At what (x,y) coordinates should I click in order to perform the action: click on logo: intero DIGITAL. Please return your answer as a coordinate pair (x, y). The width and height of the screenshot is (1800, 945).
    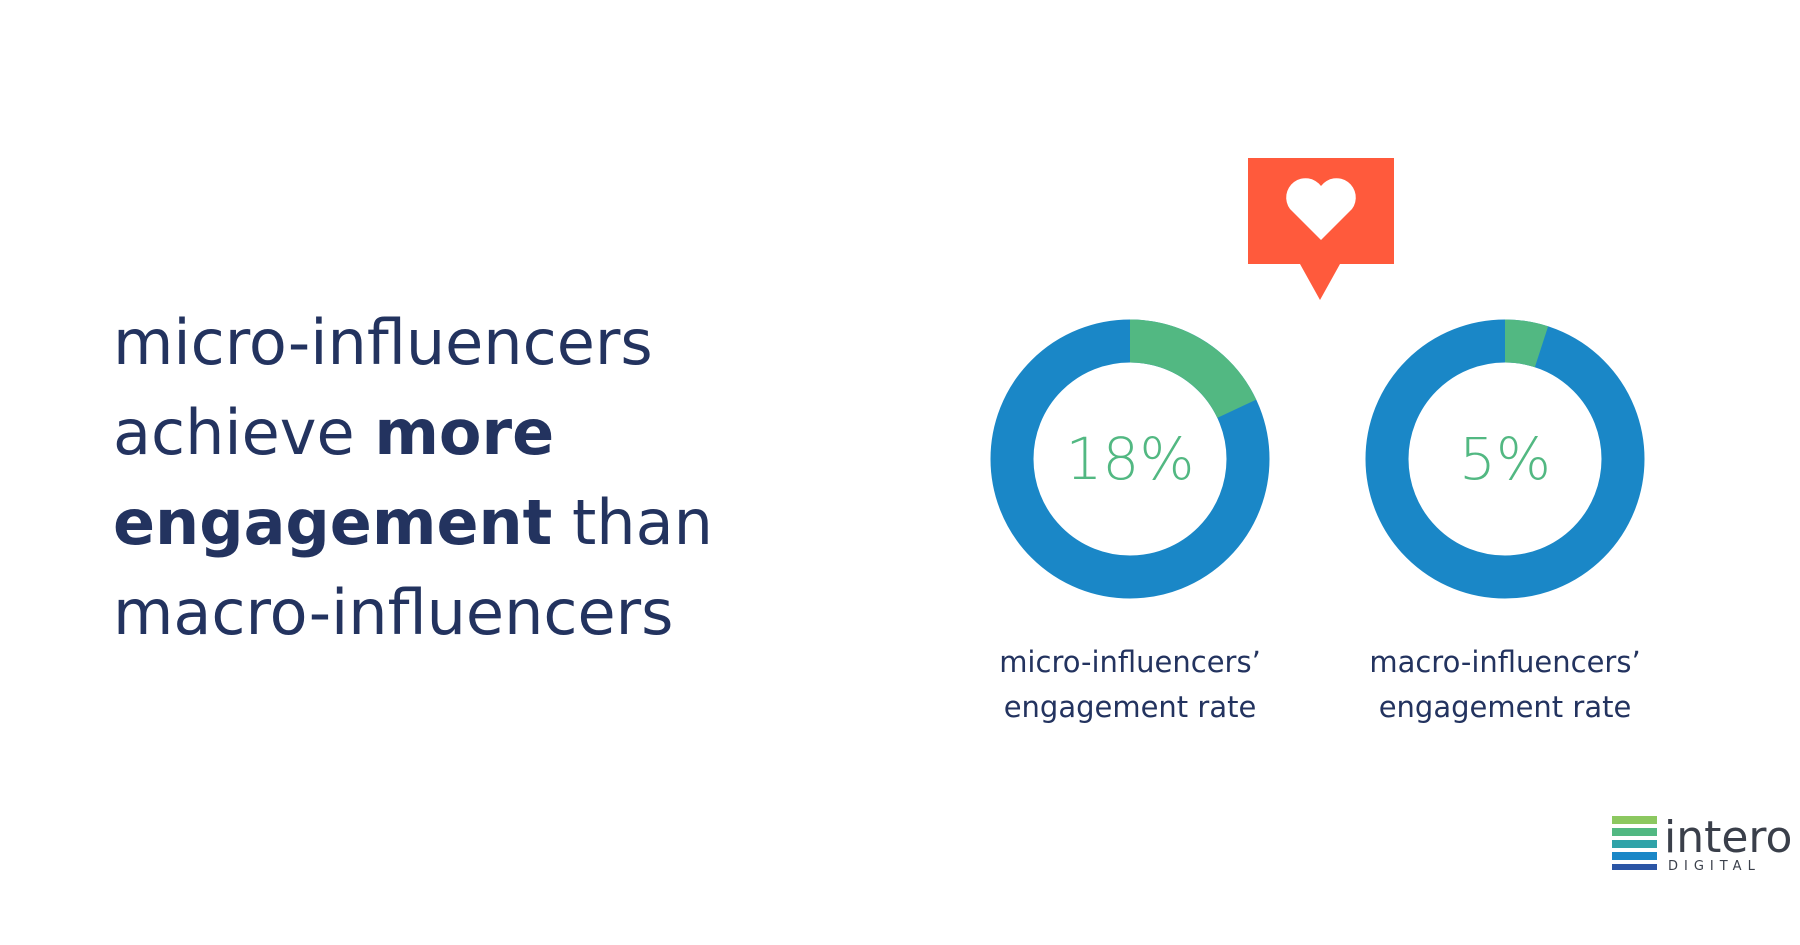
    Looking at the image, I should click on (1702, 843).